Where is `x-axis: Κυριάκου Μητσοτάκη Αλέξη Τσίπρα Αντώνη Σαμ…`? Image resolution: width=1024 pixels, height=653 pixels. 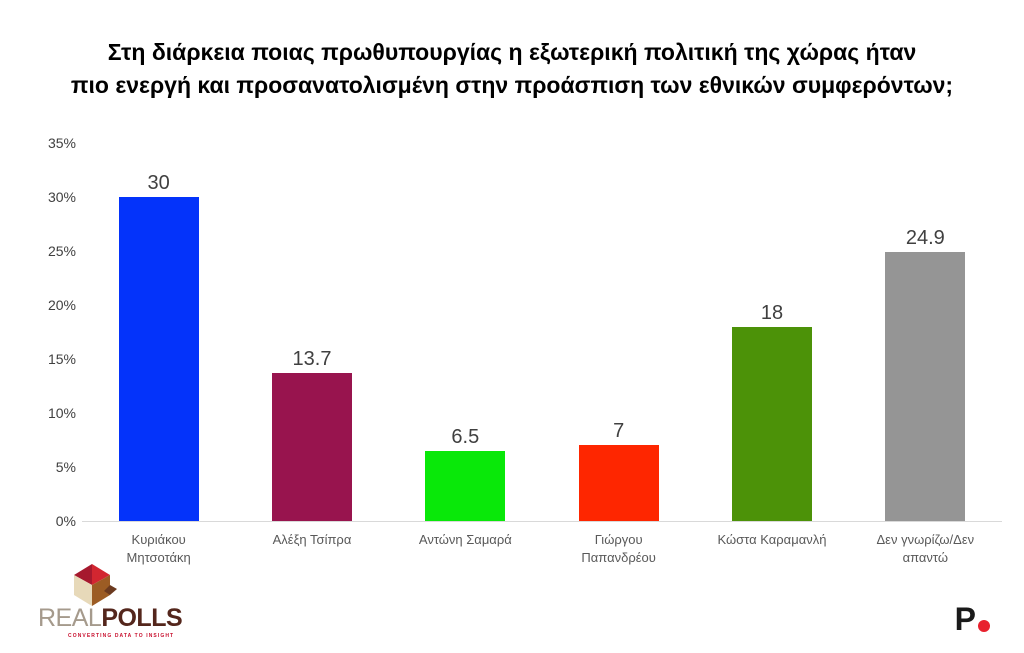 x-axis: Κυριάκου Μητσοτάκη Αλέξη Τσίπρα Αντώνη Σαμ… is located at coordinates (542, 548).